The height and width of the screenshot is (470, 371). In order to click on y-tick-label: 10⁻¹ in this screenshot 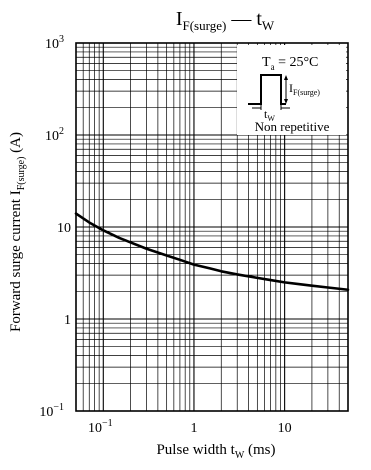, I will do `click(51, 411)`.